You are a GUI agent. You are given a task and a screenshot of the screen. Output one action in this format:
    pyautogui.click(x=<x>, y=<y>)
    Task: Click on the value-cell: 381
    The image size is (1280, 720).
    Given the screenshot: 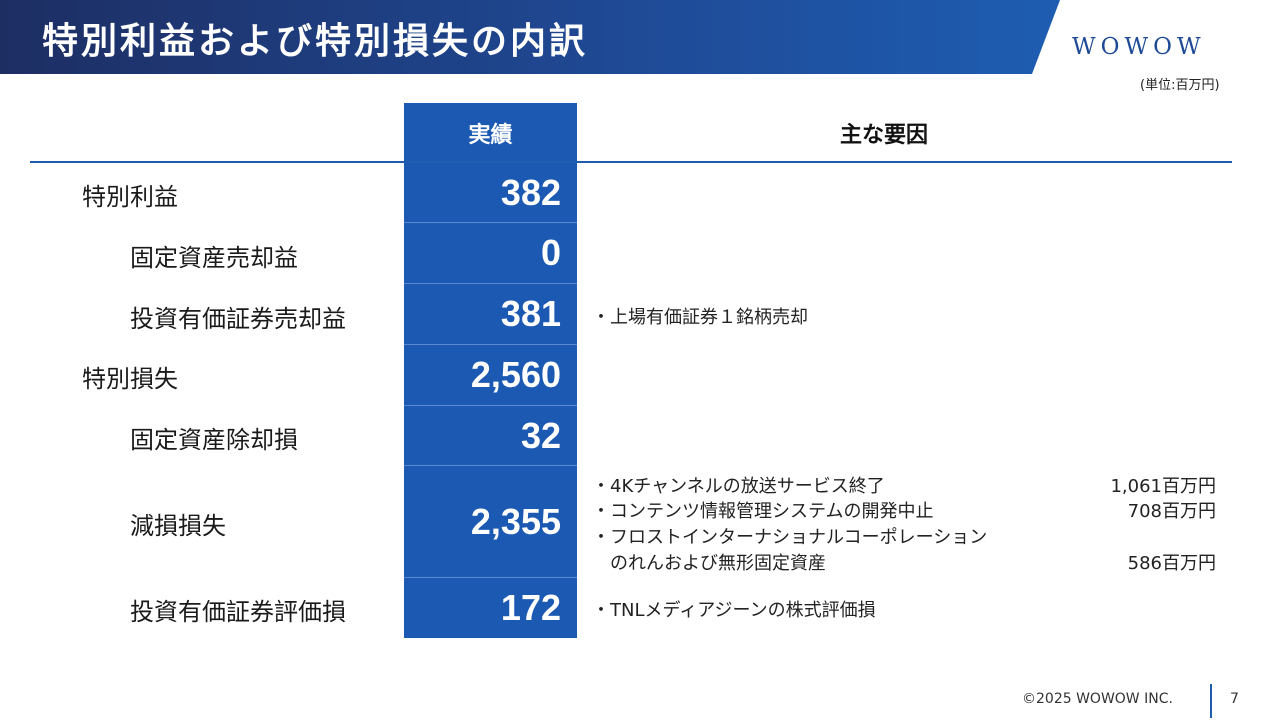 What is the action you would take?
    pyautogui.click(x=490, y=314)
    